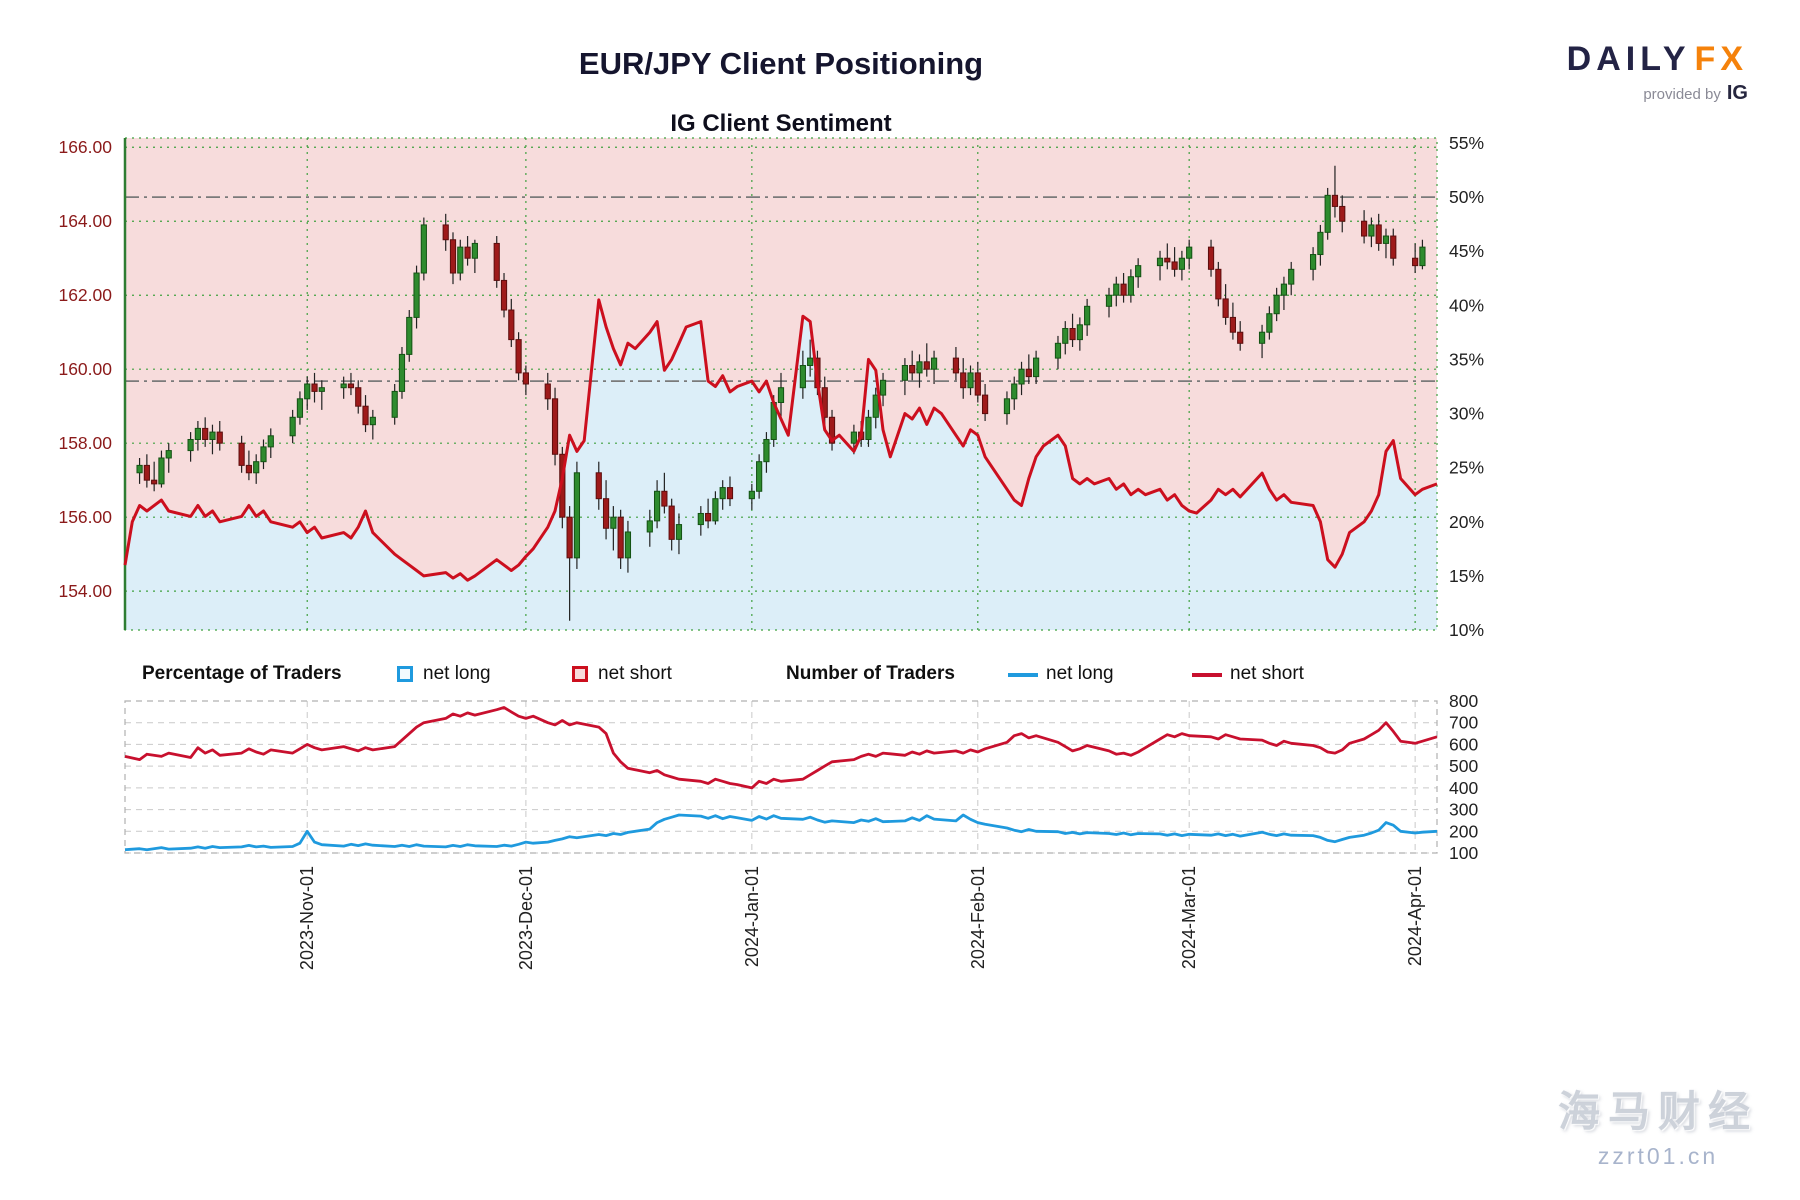 The height and width of the screenshot is (1200, 1800). Describe the element at coordinates (85, 147) in the screenshot. I see `svg-text: 166.00` at that location.